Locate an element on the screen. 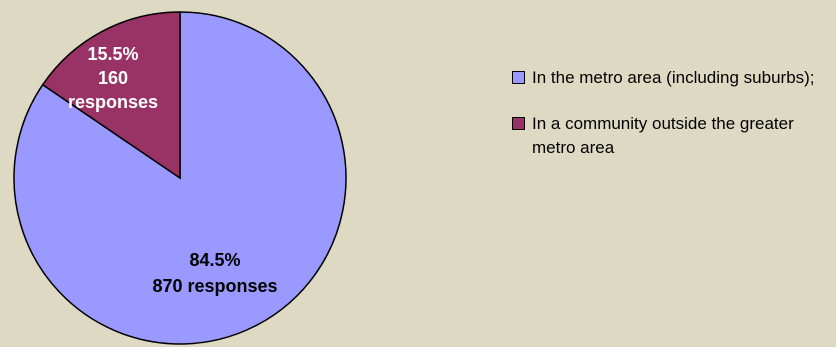  legend-label-metro: In the metro area (including suburbs); is located at coordinates (673, 77).